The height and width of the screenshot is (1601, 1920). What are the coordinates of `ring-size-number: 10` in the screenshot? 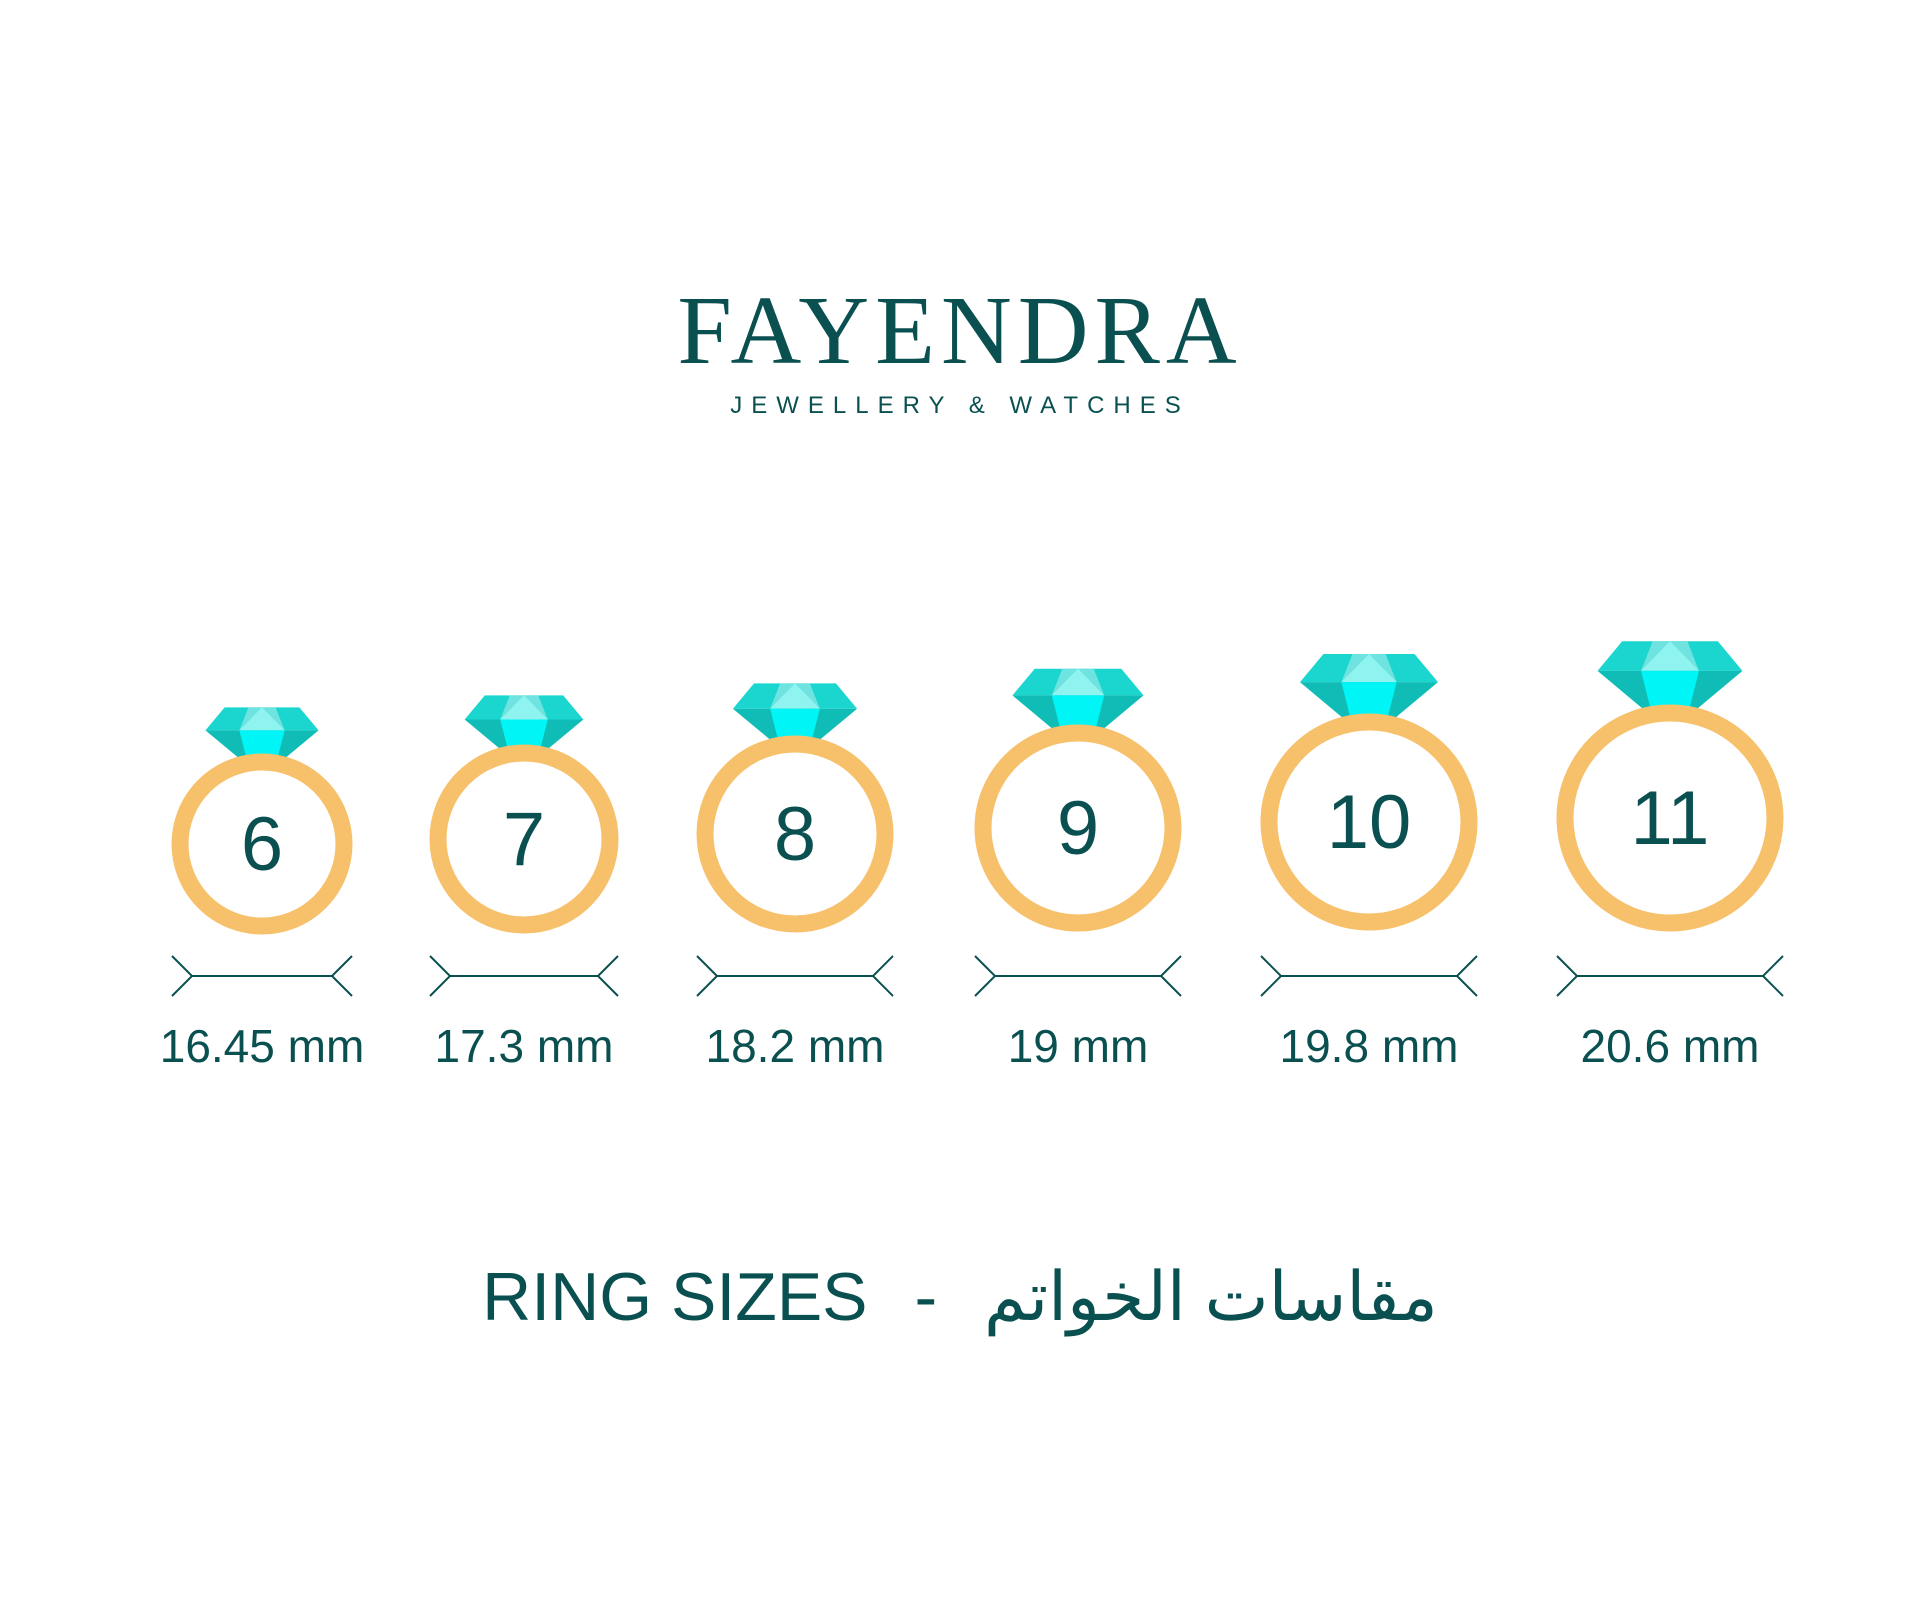 It's located at (1369, 822).